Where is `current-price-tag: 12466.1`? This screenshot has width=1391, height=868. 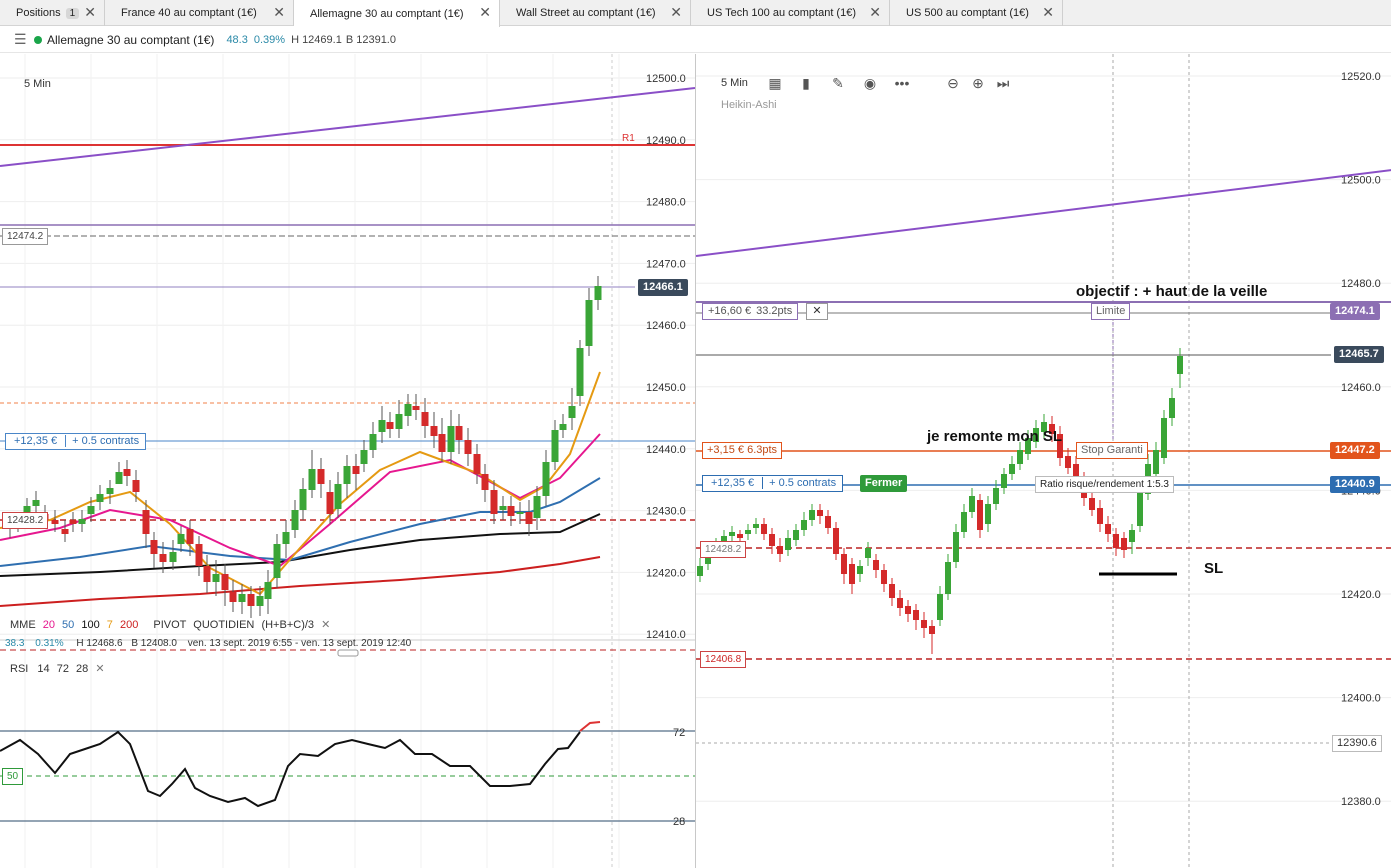 current-price-tag: 12466.1 is located at coordinates (663, 287).